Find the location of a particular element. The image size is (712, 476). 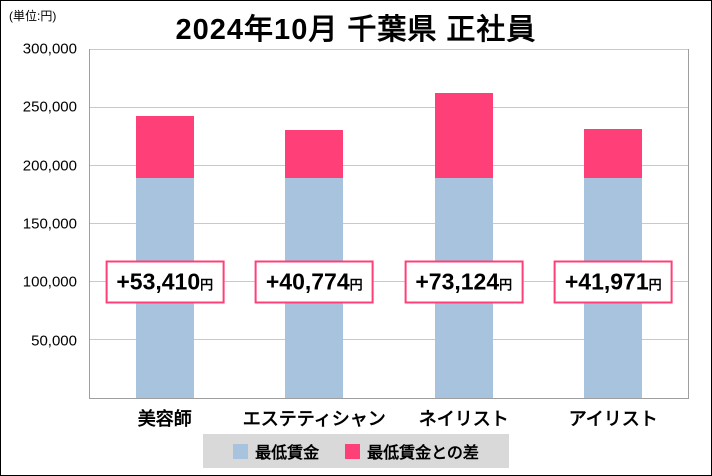

diff-label-box: +73,124円 is located at coordinates (464, 282).